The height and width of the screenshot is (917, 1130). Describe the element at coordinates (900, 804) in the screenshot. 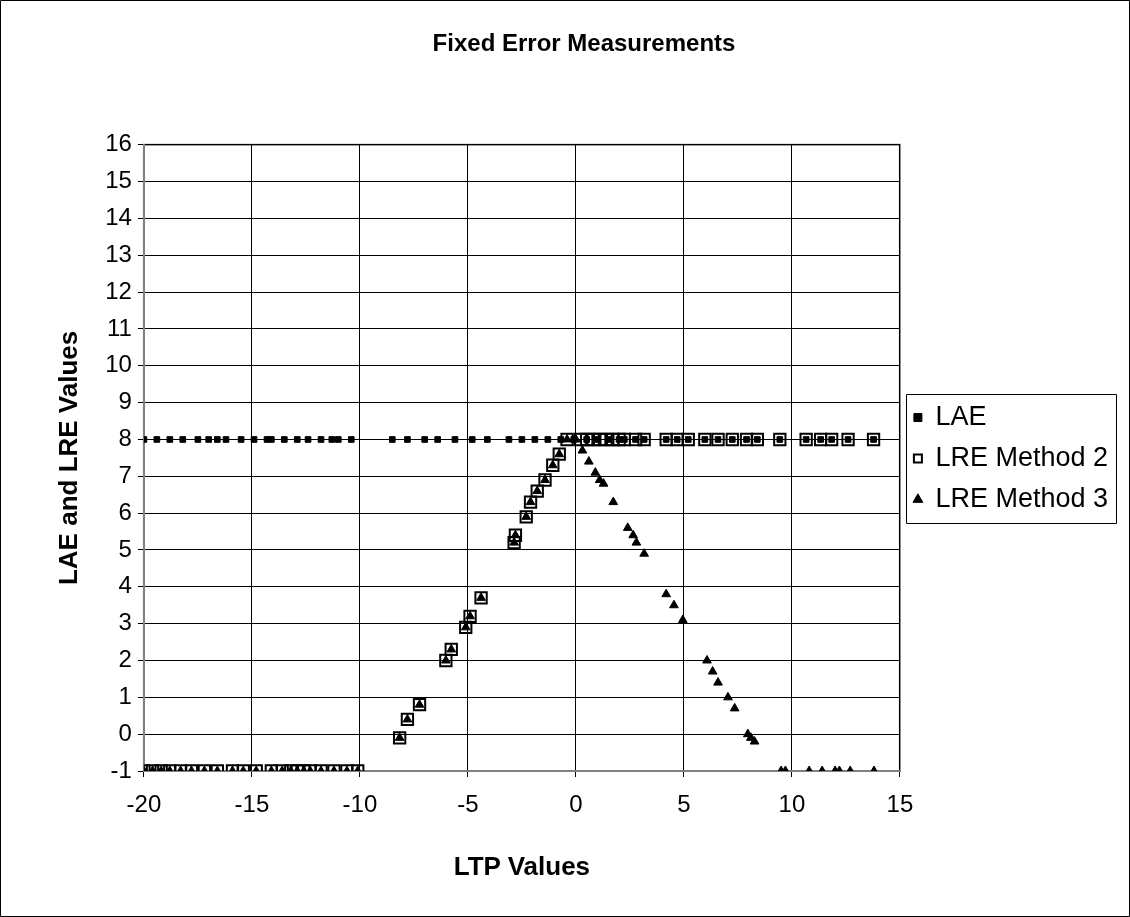

I see `x-tick-label: 15` at that location.